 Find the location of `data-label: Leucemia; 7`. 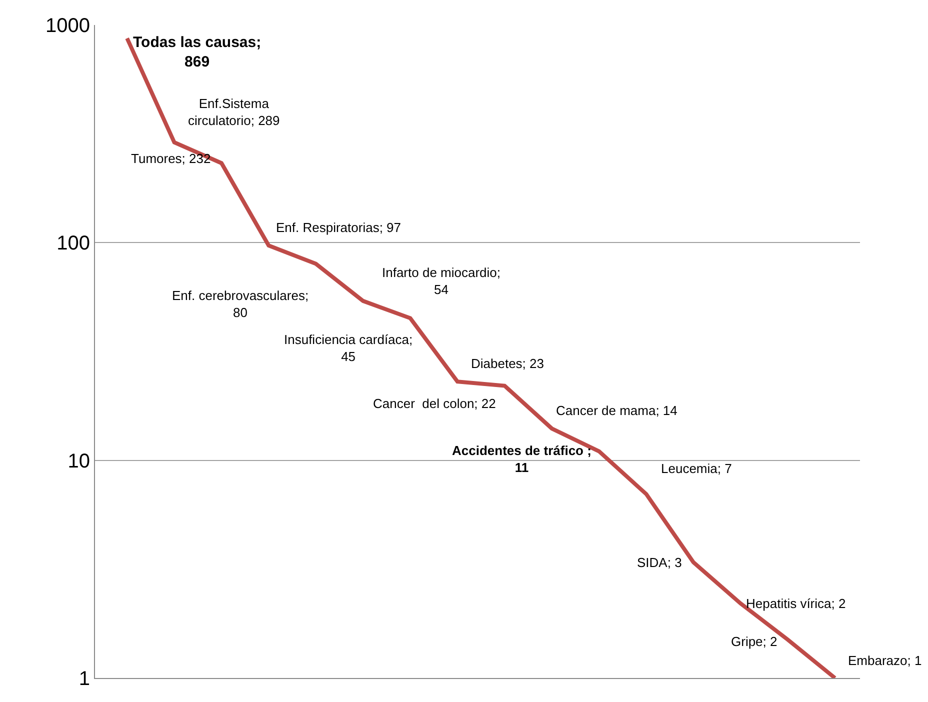

data-label: Leucemia; 7 is located at coordinates (696, 468).